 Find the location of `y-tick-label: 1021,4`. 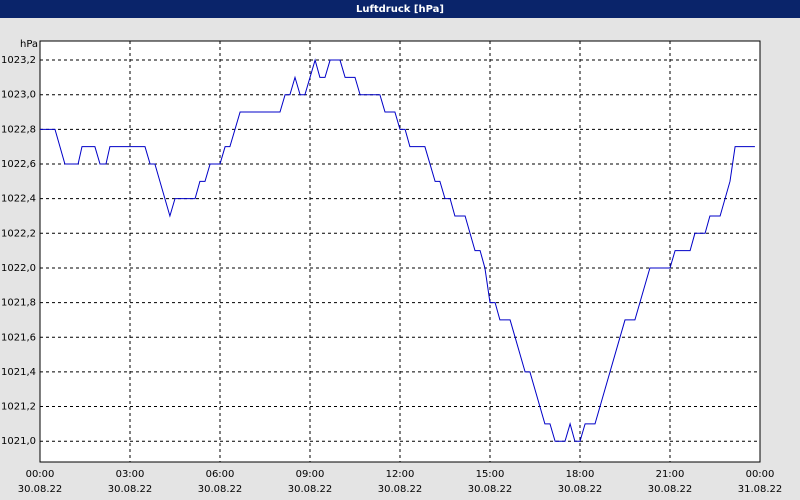

y-tick-label: 1021,4 is located at coordinates (18, 372).